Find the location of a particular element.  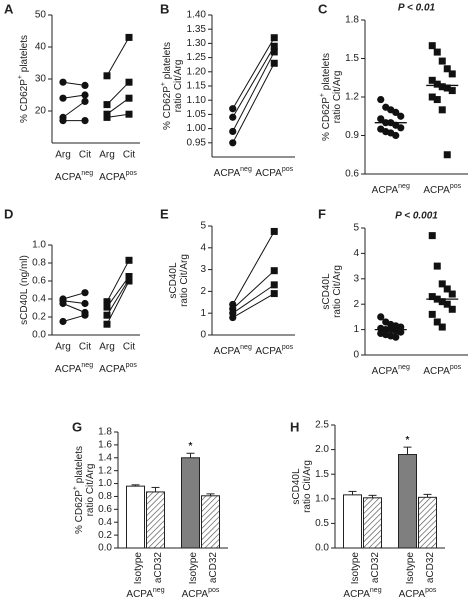

x-tick-label: Isotype is located at coordinates (138, 568).